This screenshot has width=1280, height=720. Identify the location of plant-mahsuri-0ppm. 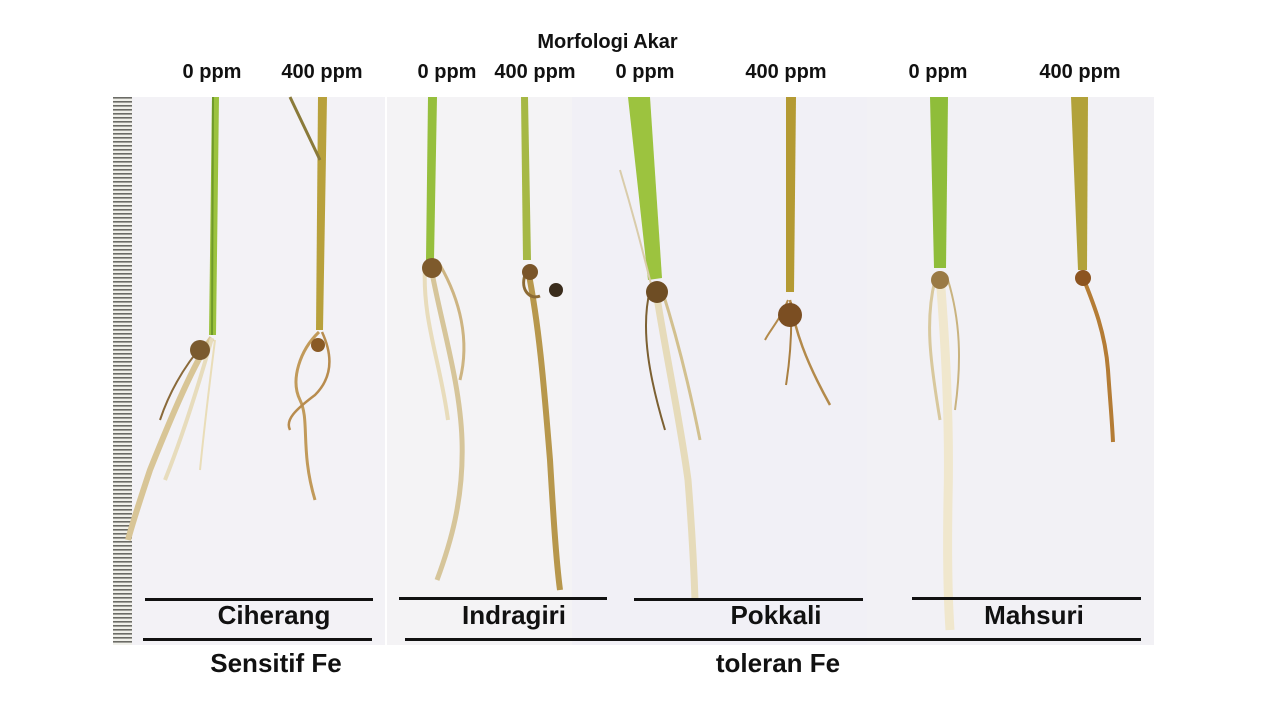
(944, 364).